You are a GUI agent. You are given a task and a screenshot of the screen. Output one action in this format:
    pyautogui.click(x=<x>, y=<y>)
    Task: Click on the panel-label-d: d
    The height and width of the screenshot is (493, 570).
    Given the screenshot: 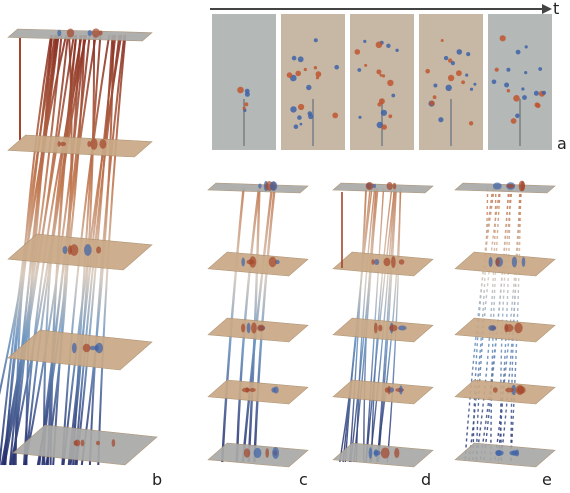 What is the action you would take?
    pyautogui.click(x=426, y=479)
    